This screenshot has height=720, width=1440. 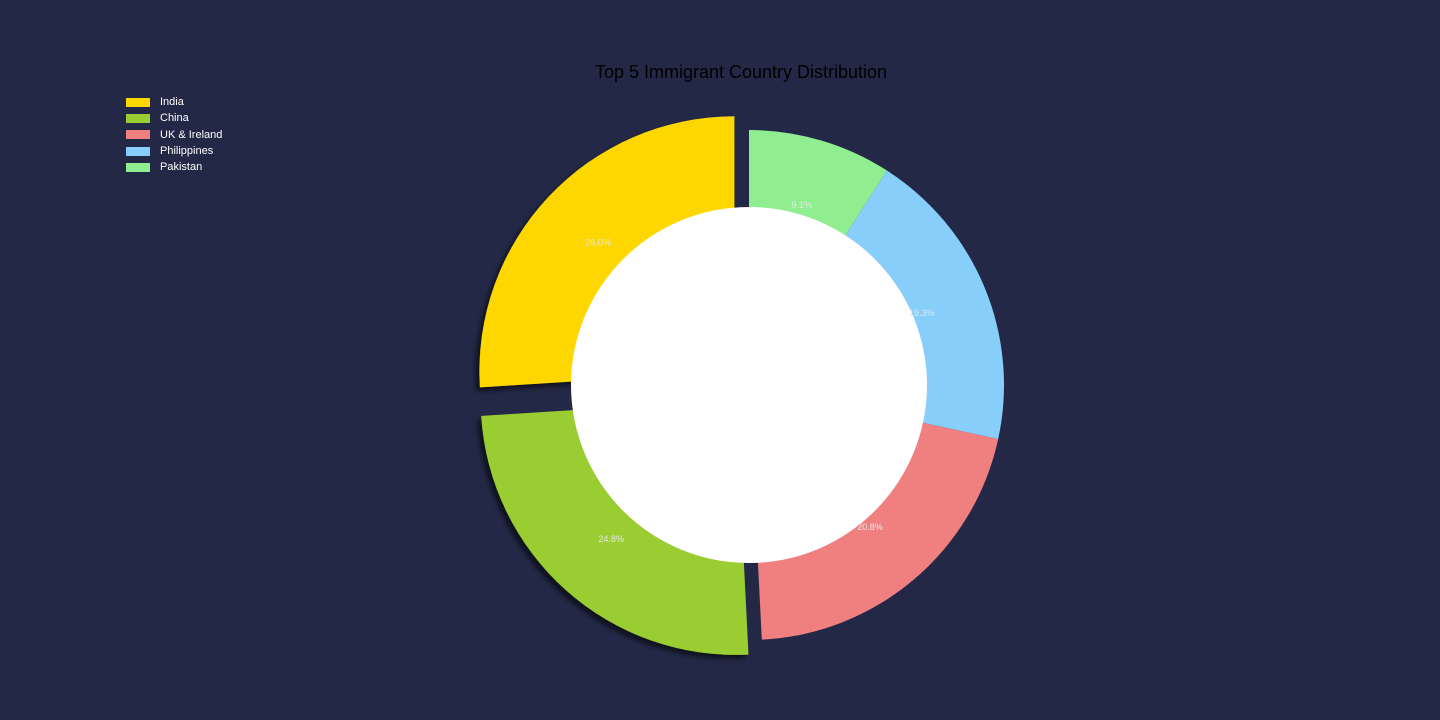 I want to click on legend-label: Pakistan, so click(x=181, y=167).